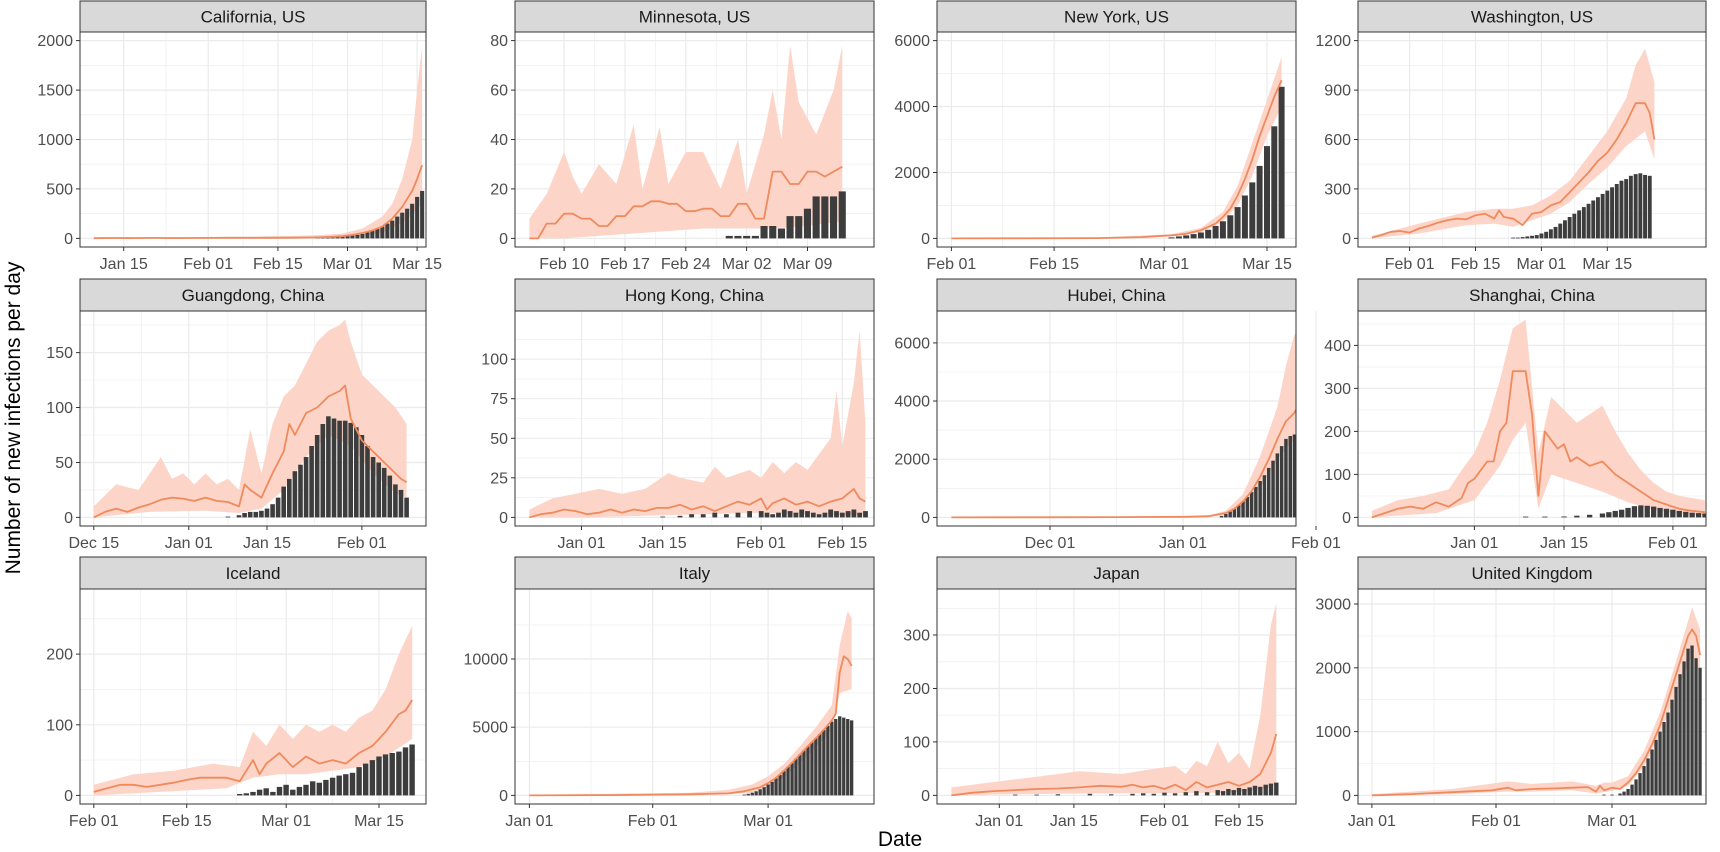 Image resolution: width=1720 pixels, height=852 pixels. I want to click on x-tick-label: Jan 15, so click(663, 543).